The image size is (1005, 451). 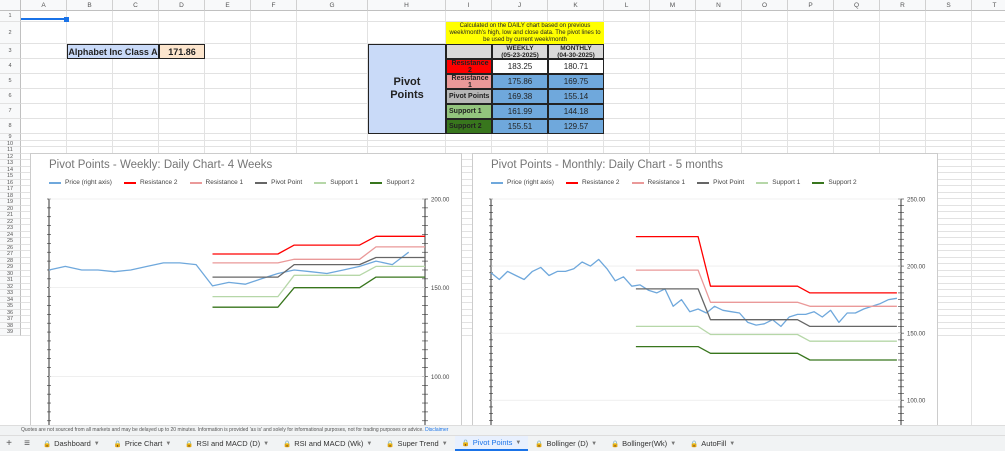 What do you see at coordinates (469, 81) in the screenshot?
I see `pivot-label-resistance-1: Resistance 1` at bounding box center [469, 81].